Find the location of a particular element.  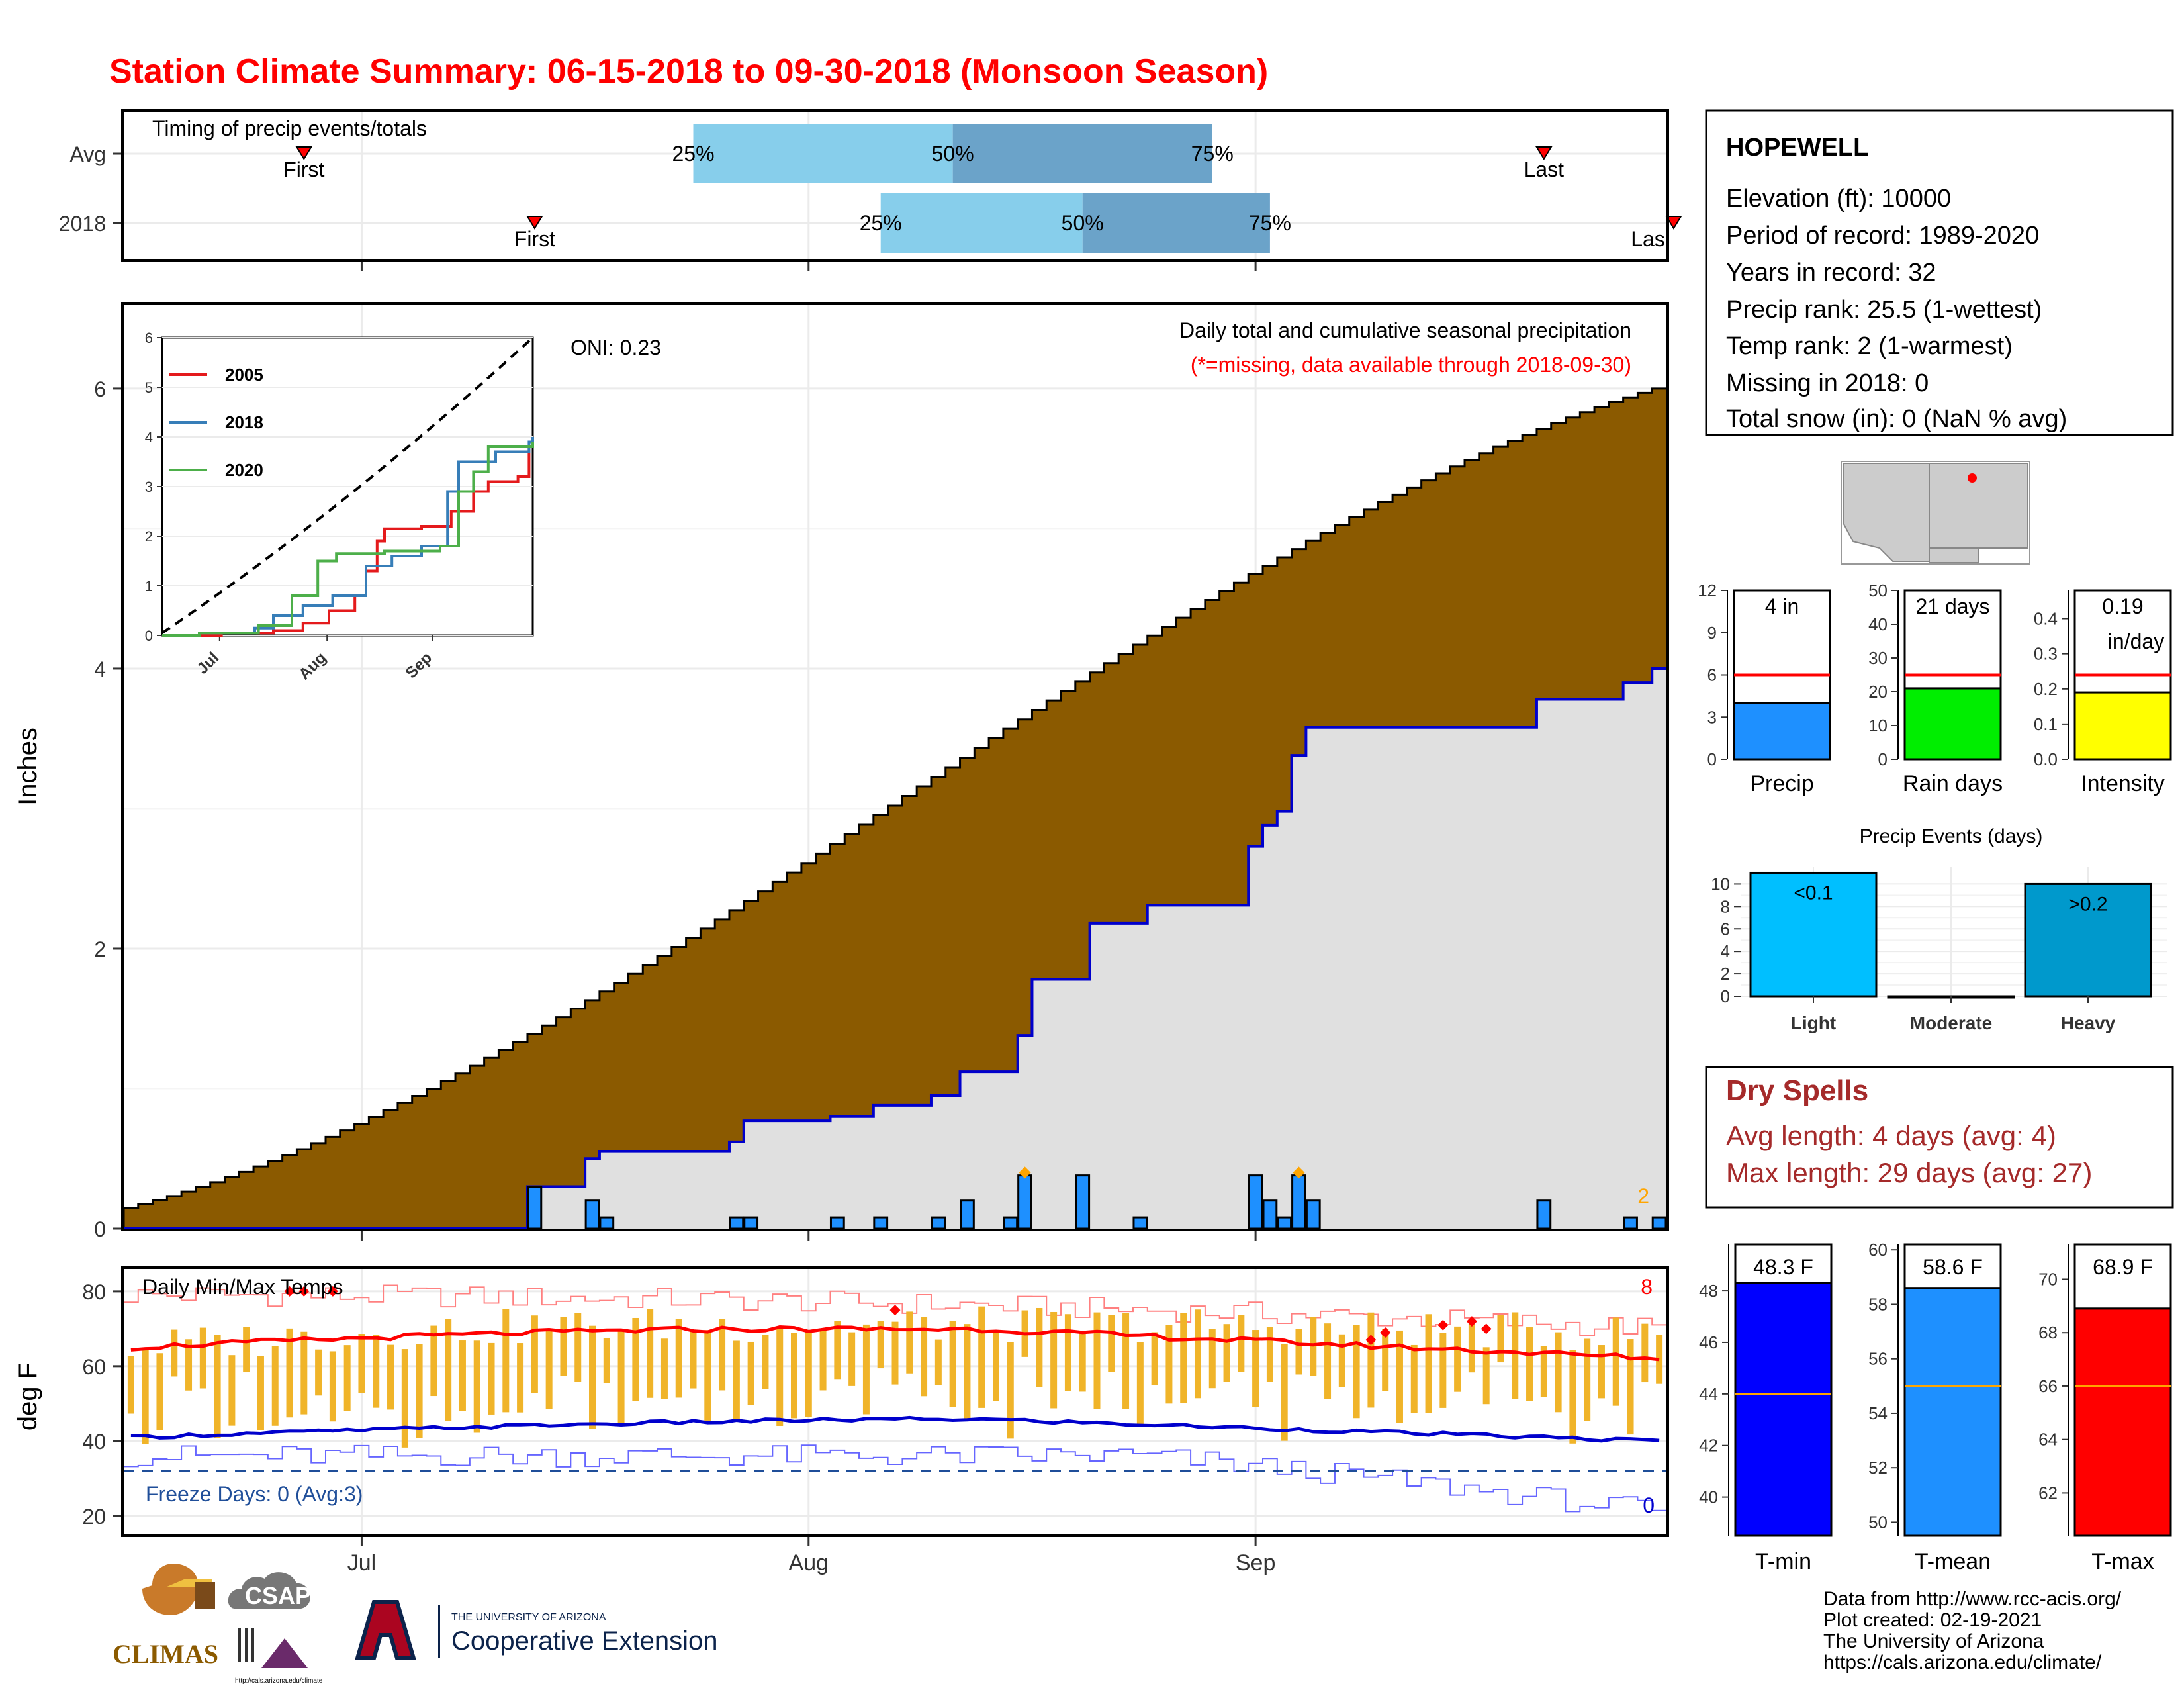

temp-ylabel: deg F is located at coordinates (28, 1396).